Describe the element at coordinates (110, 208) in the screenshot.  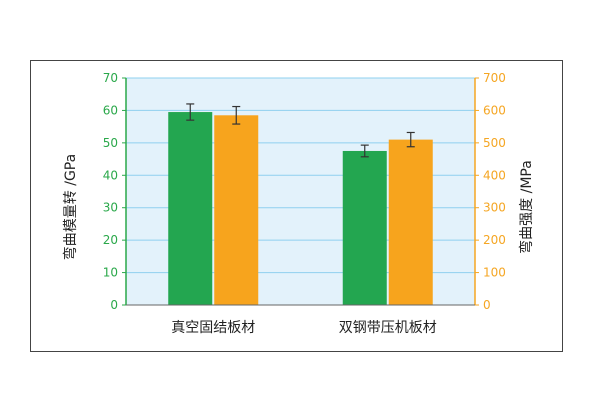
I see `y-left-tick-label: 30` at that location.